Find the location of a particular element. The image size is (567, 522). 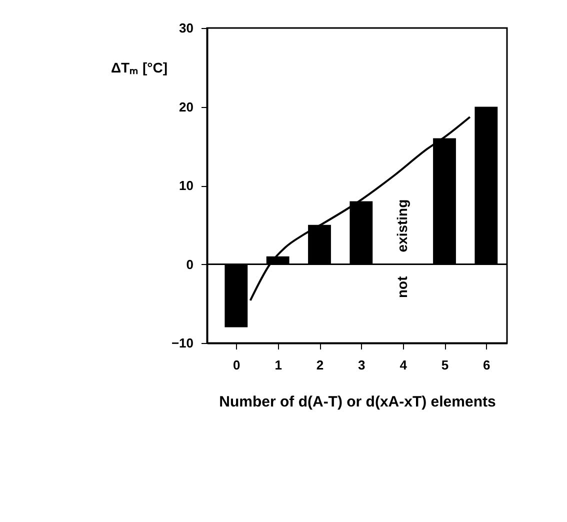

x-tick-label: 4 is located at coordinates (404, 365).